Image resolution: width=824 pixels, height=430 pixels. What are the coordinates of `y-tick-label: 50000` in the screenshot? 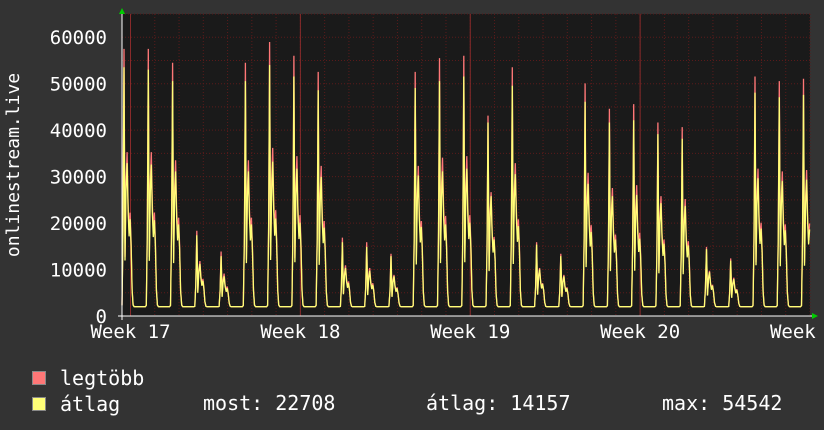 It's located at (78, 85).